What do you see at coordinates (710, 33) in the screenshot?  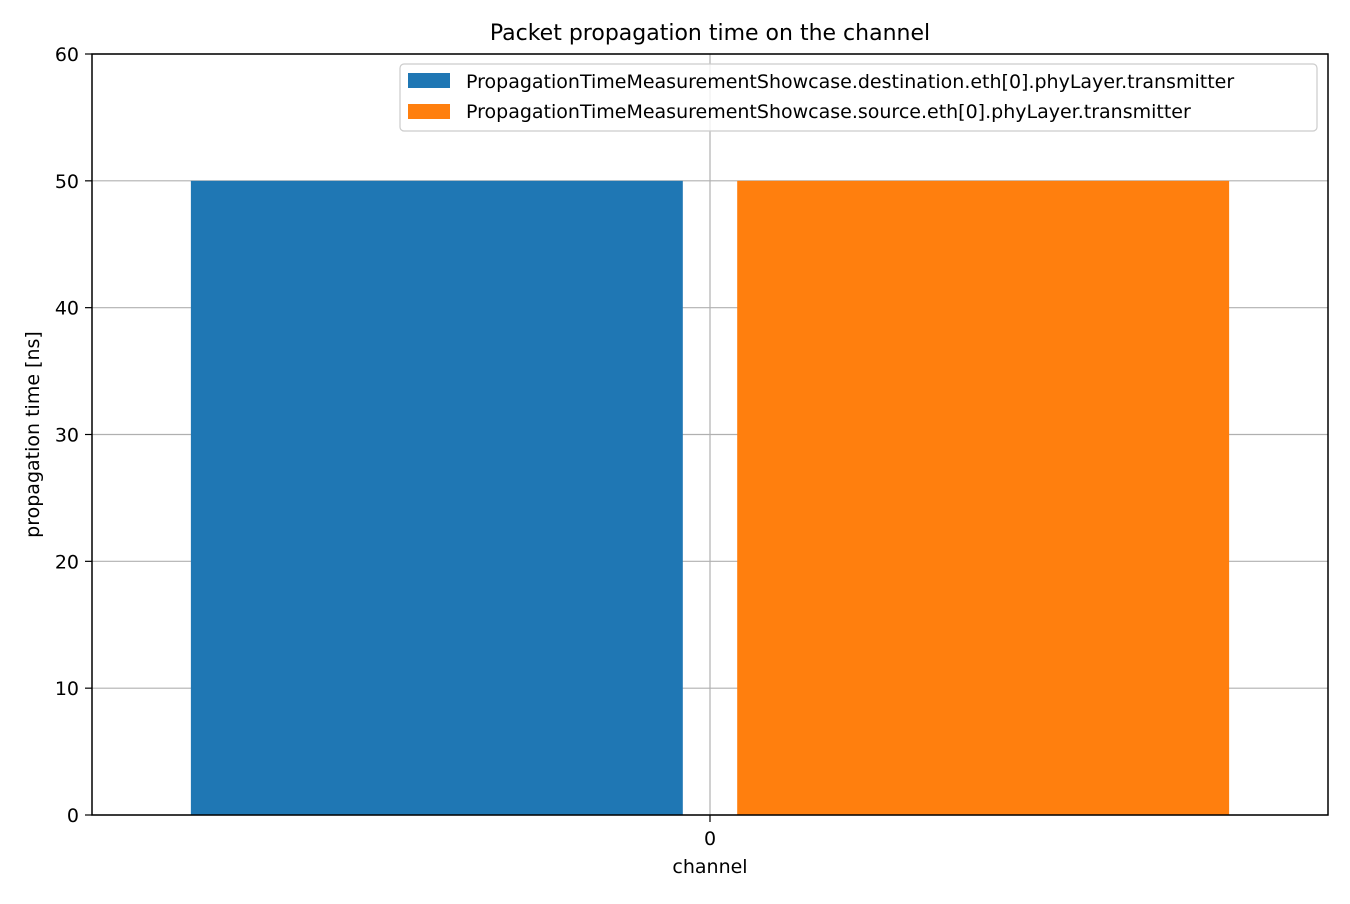 I see `chart-title: Packet propagation time on the channel` at bounding box center [710, 33].